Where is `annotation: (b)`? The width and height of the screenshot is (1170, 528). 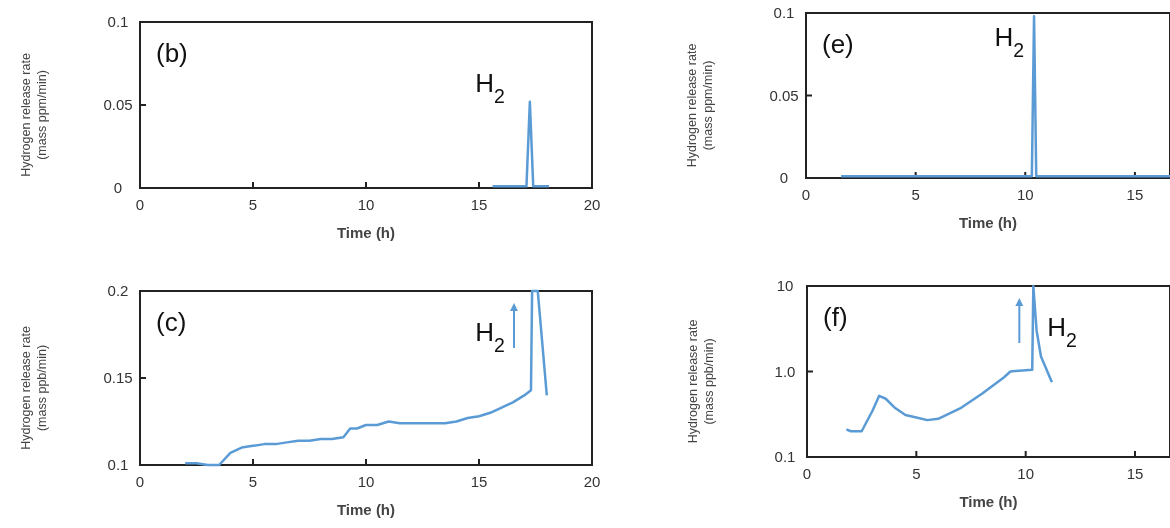 annotation: (b) is located at coordinates (172, 53).